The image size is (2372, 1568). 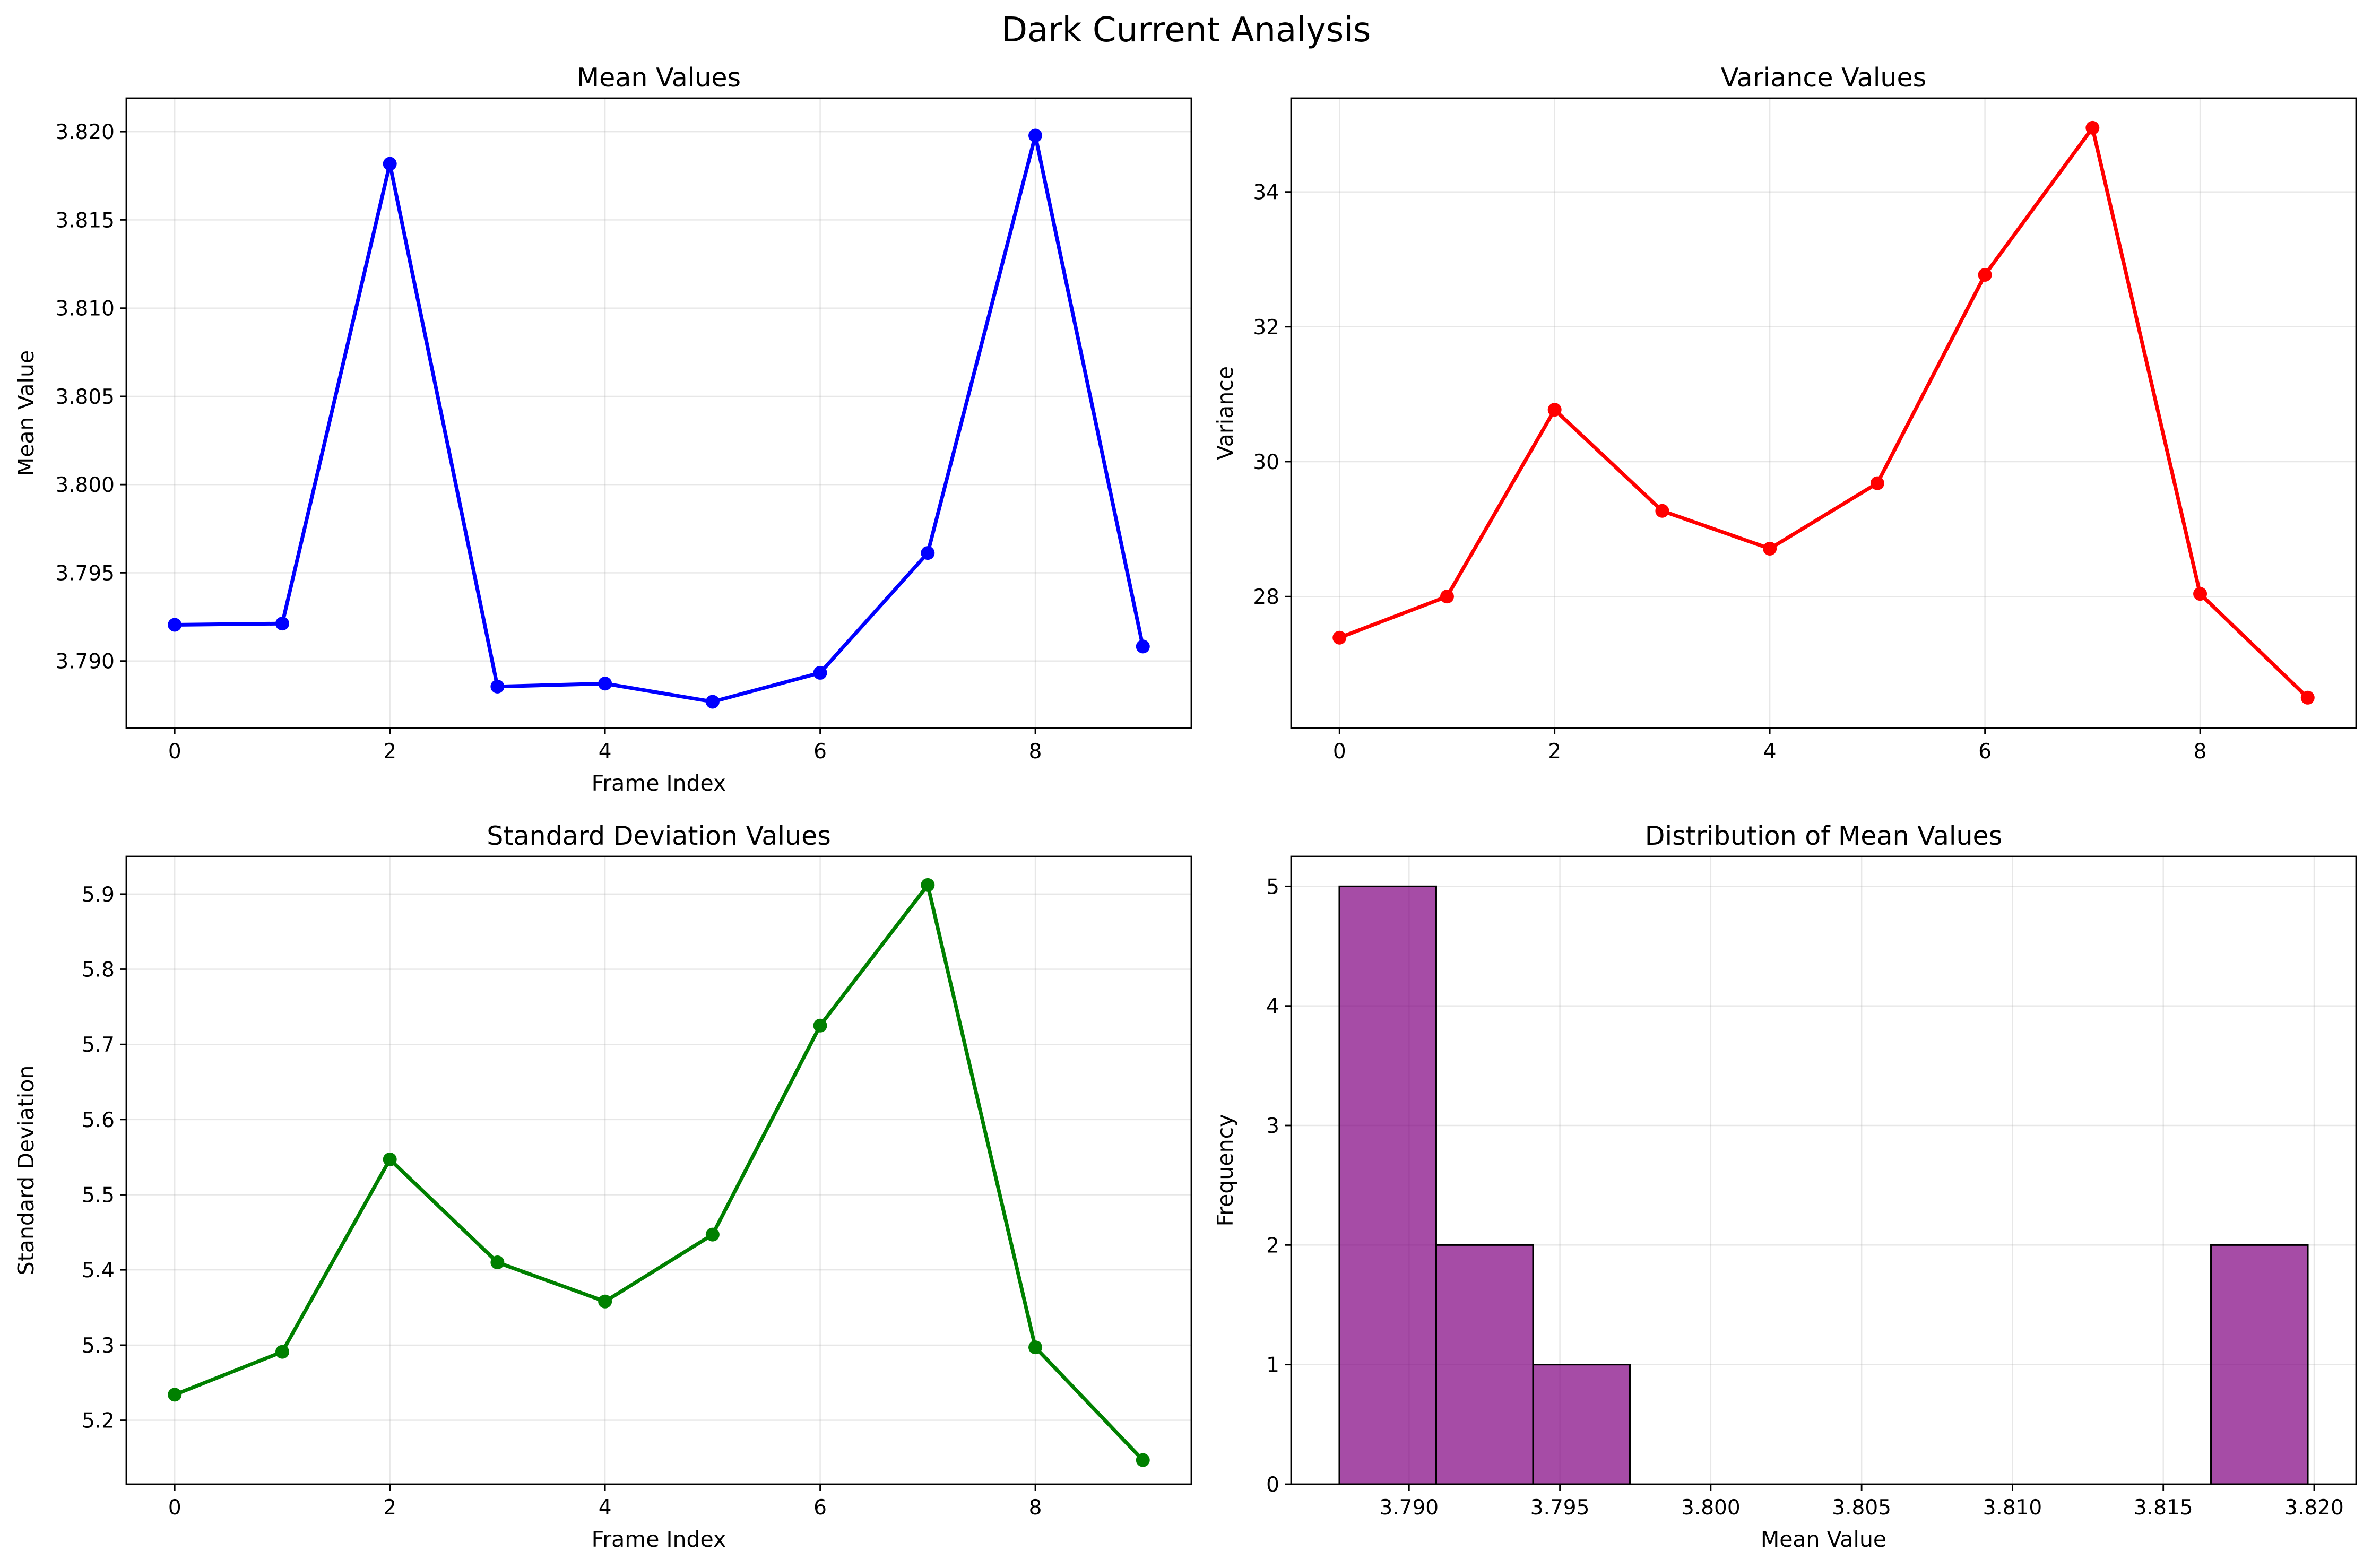 What do you see at coordinates (659, 836) in the screenshot?
I see `stddev-title: Standard Deviation Values` at bounding box center [659, 836].